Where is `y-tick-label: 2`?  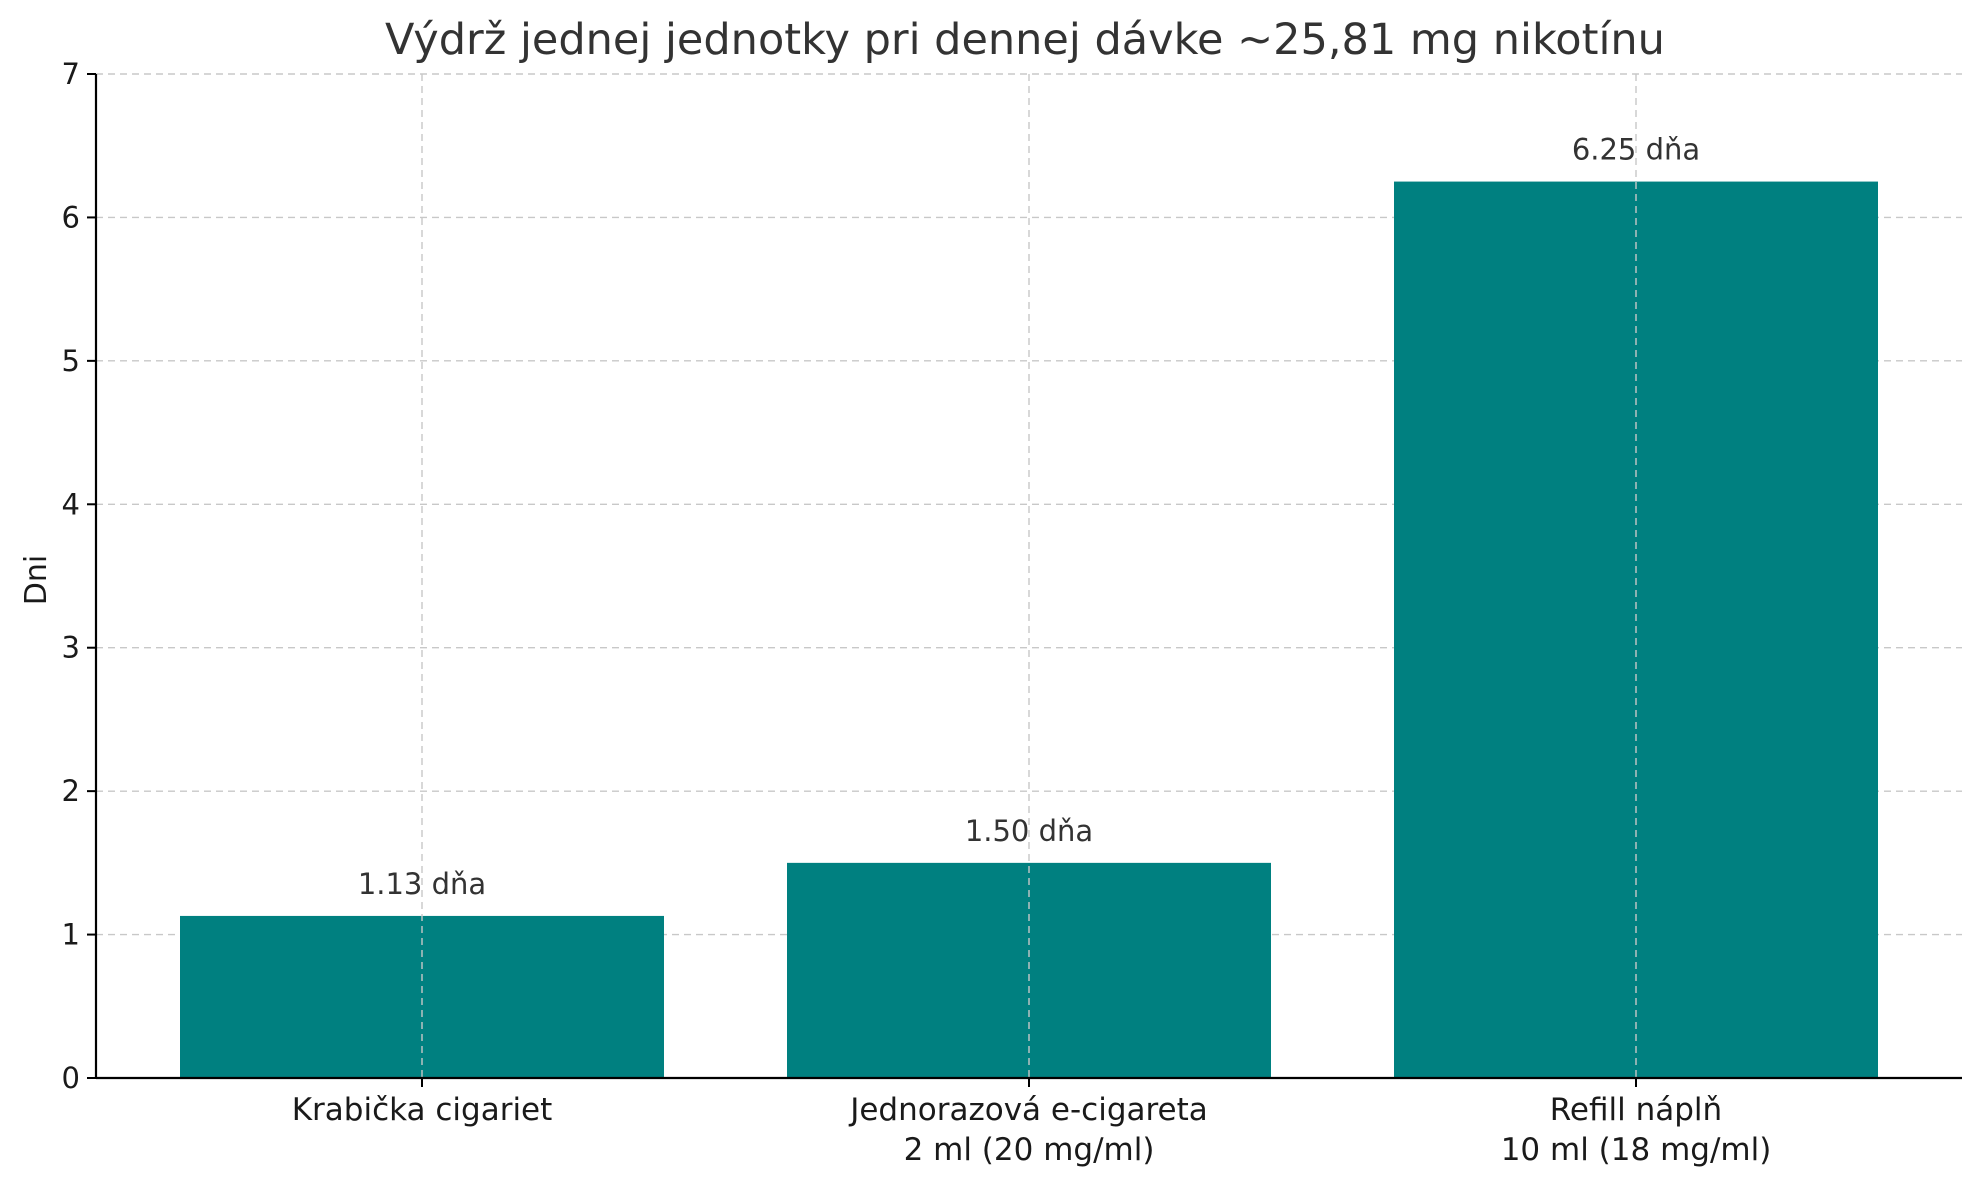 y-tick-label: 2 is located at coordinates (71, 791).